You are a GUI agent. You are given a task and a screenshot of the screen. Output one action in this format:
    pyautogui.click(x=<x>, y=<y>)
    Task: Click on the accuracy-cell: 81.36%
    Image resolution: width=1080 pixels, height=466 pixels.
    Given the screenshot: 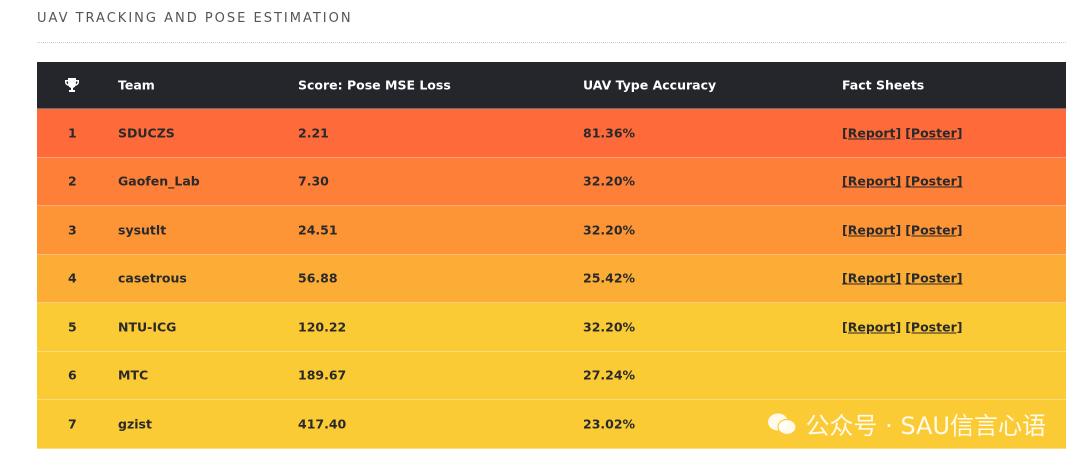 What is the action you would take?
    pyautogui.click(x=609, y=133)
    